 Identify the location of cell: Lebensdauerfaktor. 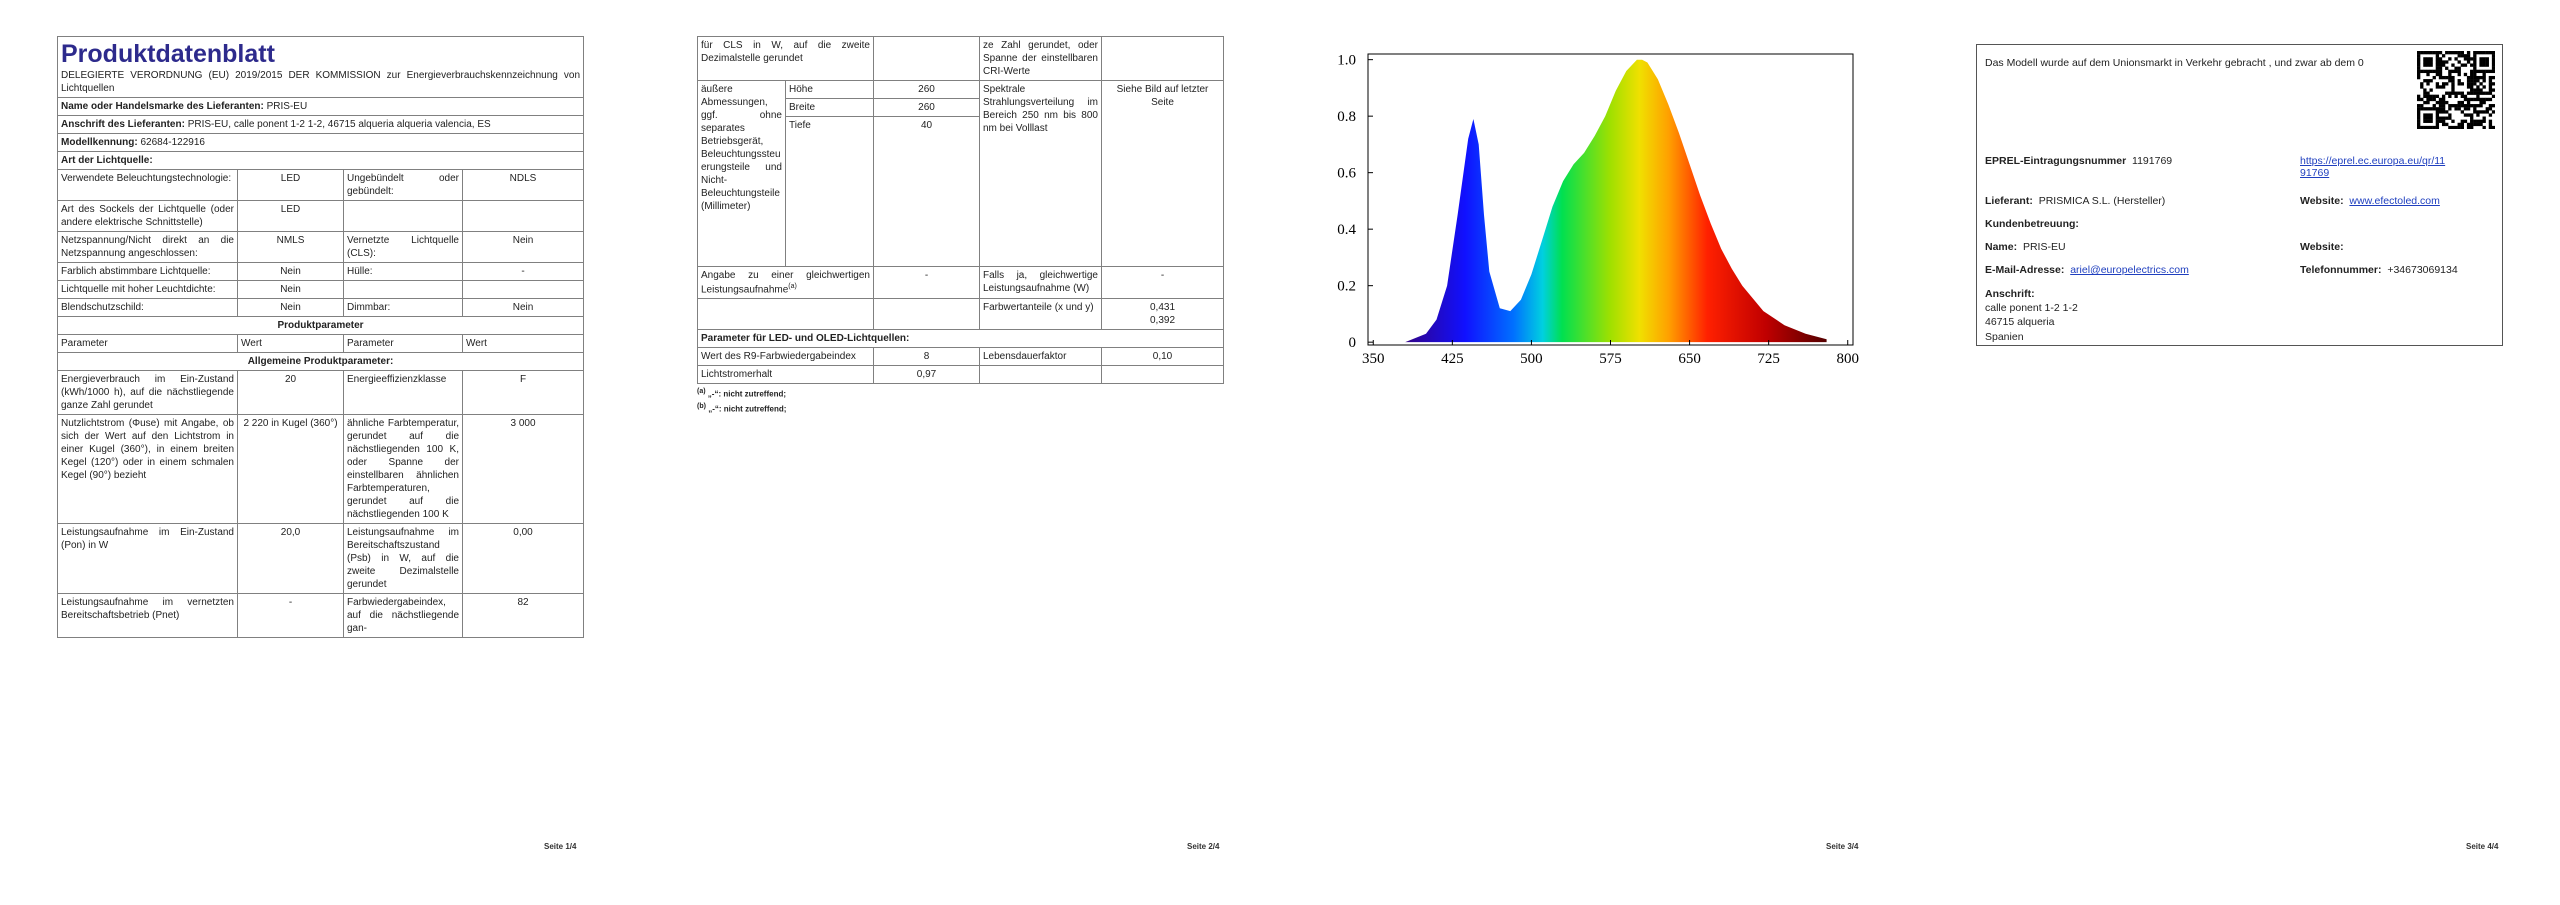
(1040, 357).